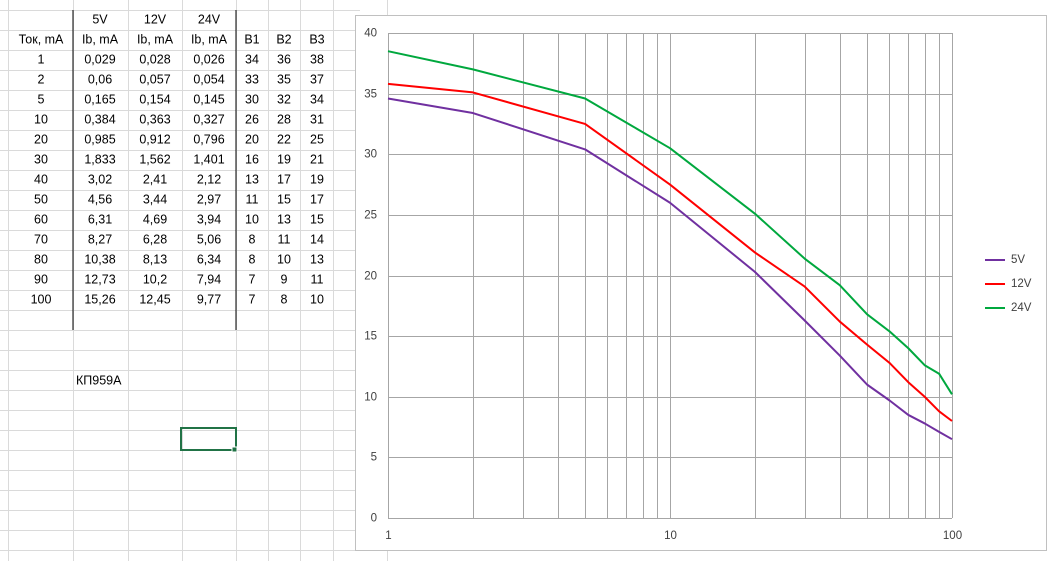  Describe the element at coordinates (370, 277) in the screenshot. I see `y-tick-label: 20` at that location.